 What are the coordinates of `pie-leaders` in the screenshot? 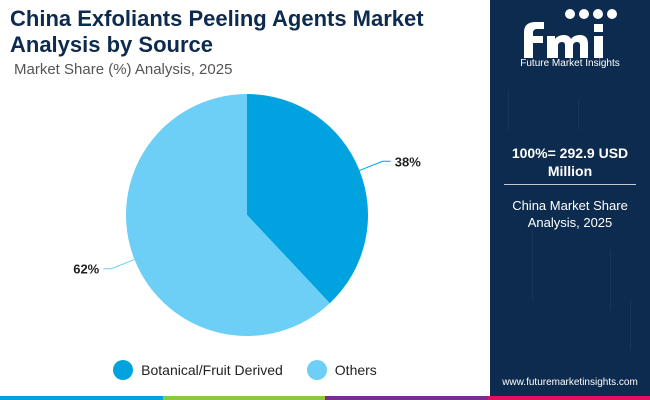 It's located at (247, 215).